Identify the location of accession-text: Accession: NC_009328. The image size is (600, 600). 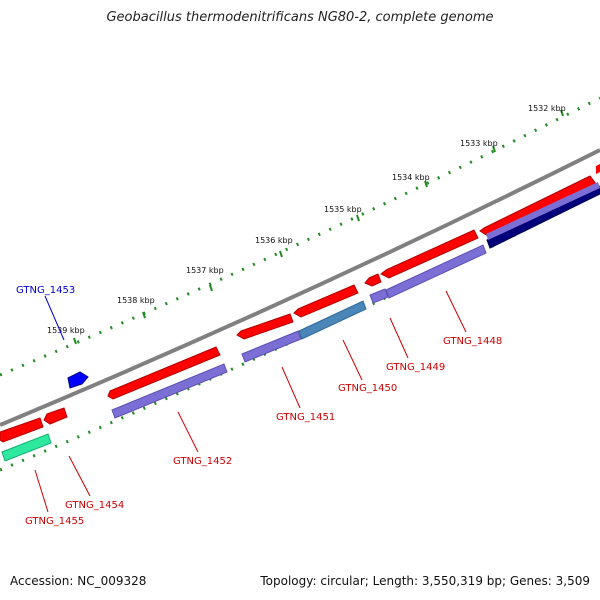
(78, 581).